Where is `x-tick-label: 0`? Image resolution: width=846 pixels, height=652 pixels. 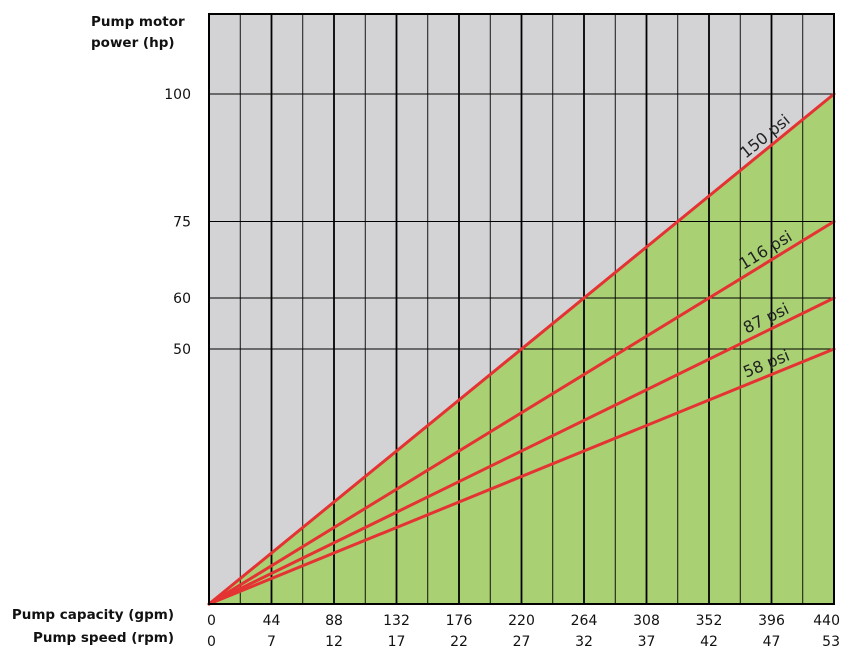 x-tick-label: 0 is located at coordinates (211, 621).